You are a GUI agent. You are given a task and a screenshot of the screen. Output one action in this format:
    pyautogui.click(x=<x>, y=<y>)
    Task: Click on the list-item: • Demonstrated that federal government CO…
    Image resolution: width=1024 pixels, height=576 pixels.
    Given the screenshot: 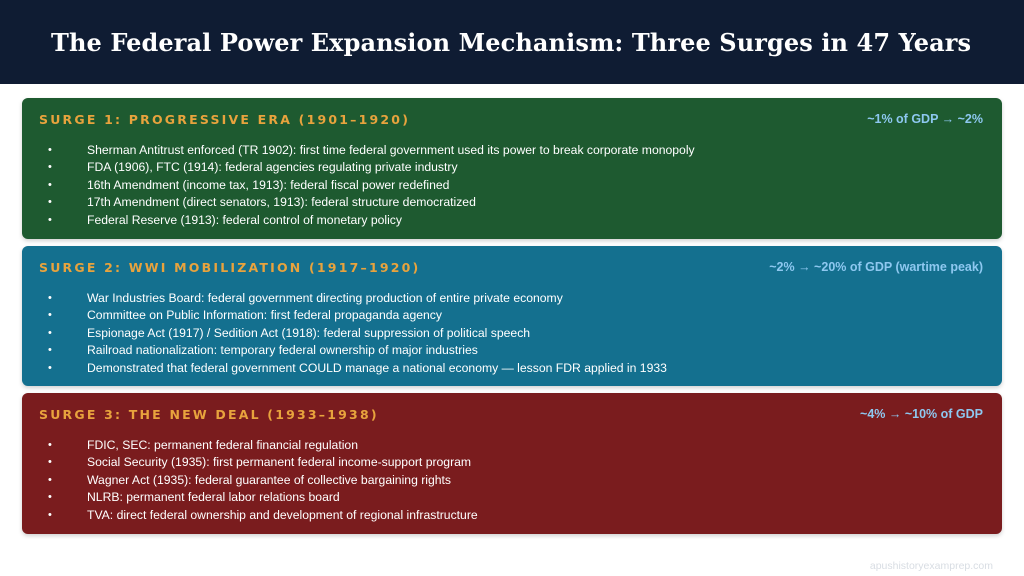 What is the action you would take?
    pyautogui.click(x=512, y=368)
    